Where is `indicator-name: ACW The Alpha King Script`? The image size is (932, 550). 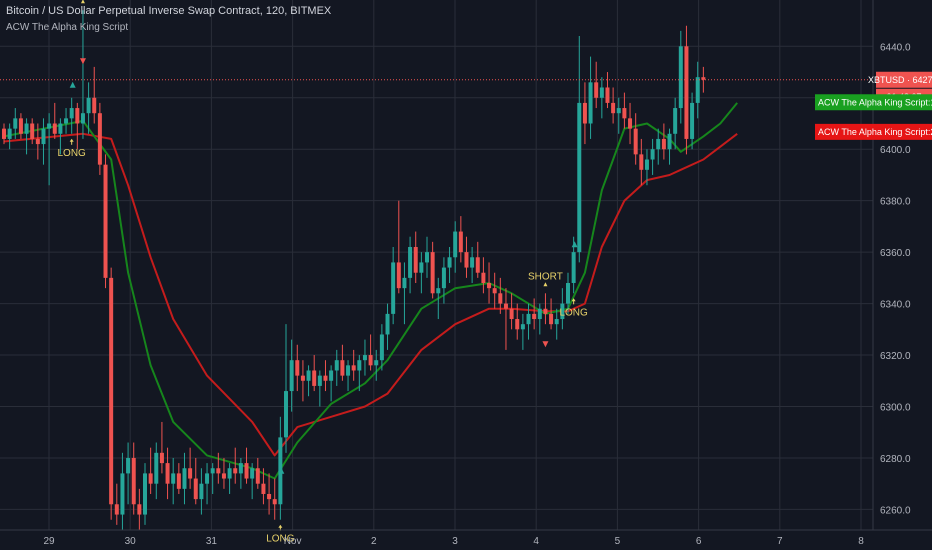 indicator-name: ACW The Alpha King Script is located at coordinates (67, 27).